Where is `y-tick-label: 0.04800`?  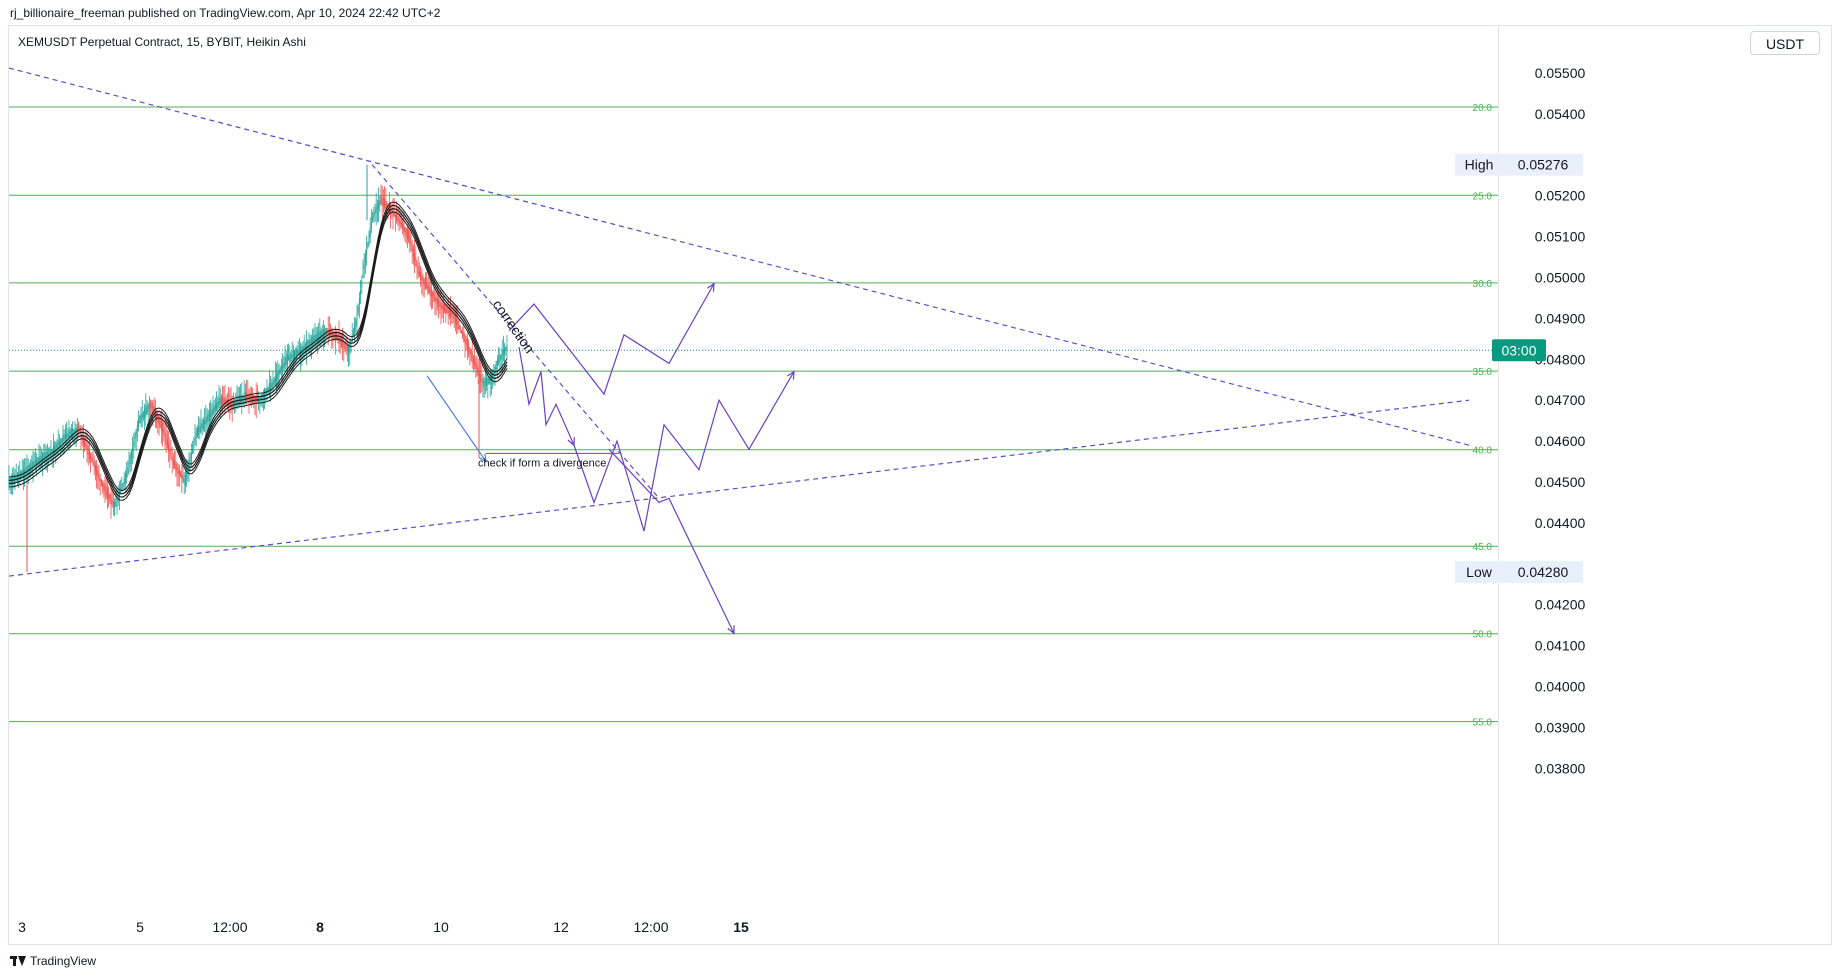
y-tick-label: 0.04800 is located at coordinates (1560, 359).